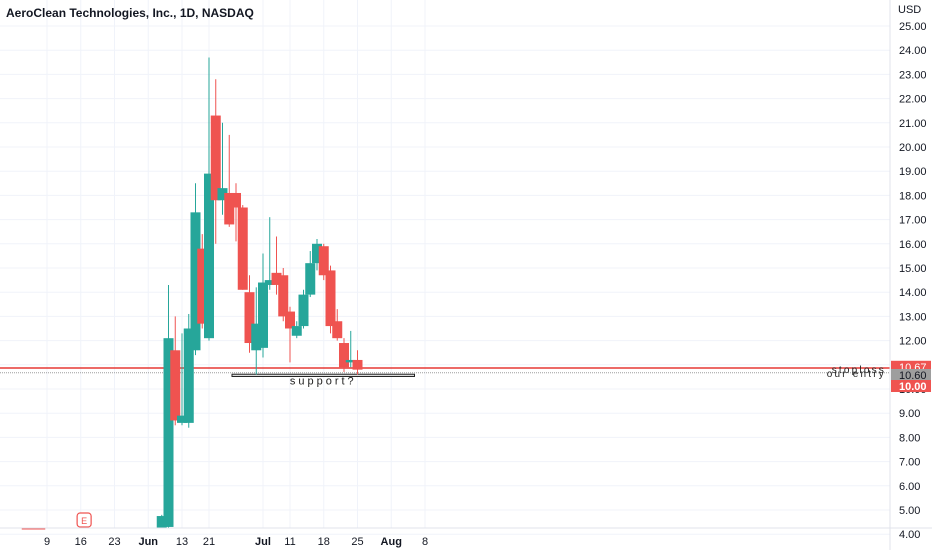 The image size is (932, 555). I want to click on x-tick-label: Jun, so click(148, 542).